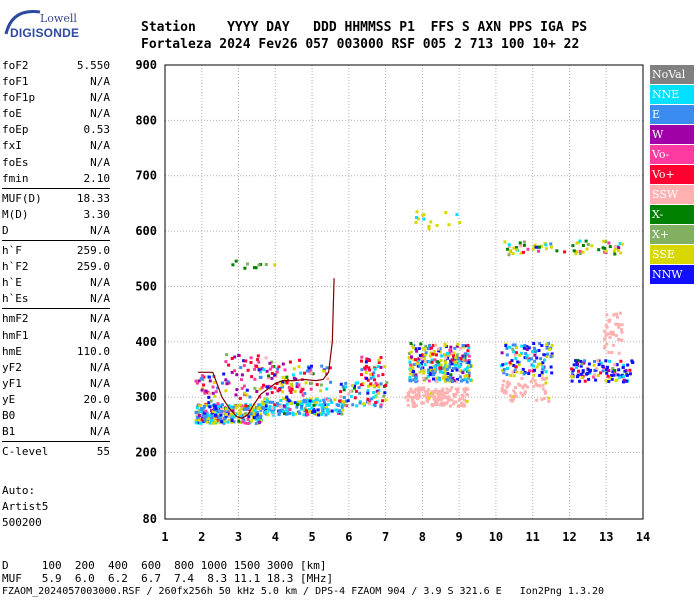 This screenshot has height=600, width=700. I want to click on param-label: yF1, so click(12, 383).